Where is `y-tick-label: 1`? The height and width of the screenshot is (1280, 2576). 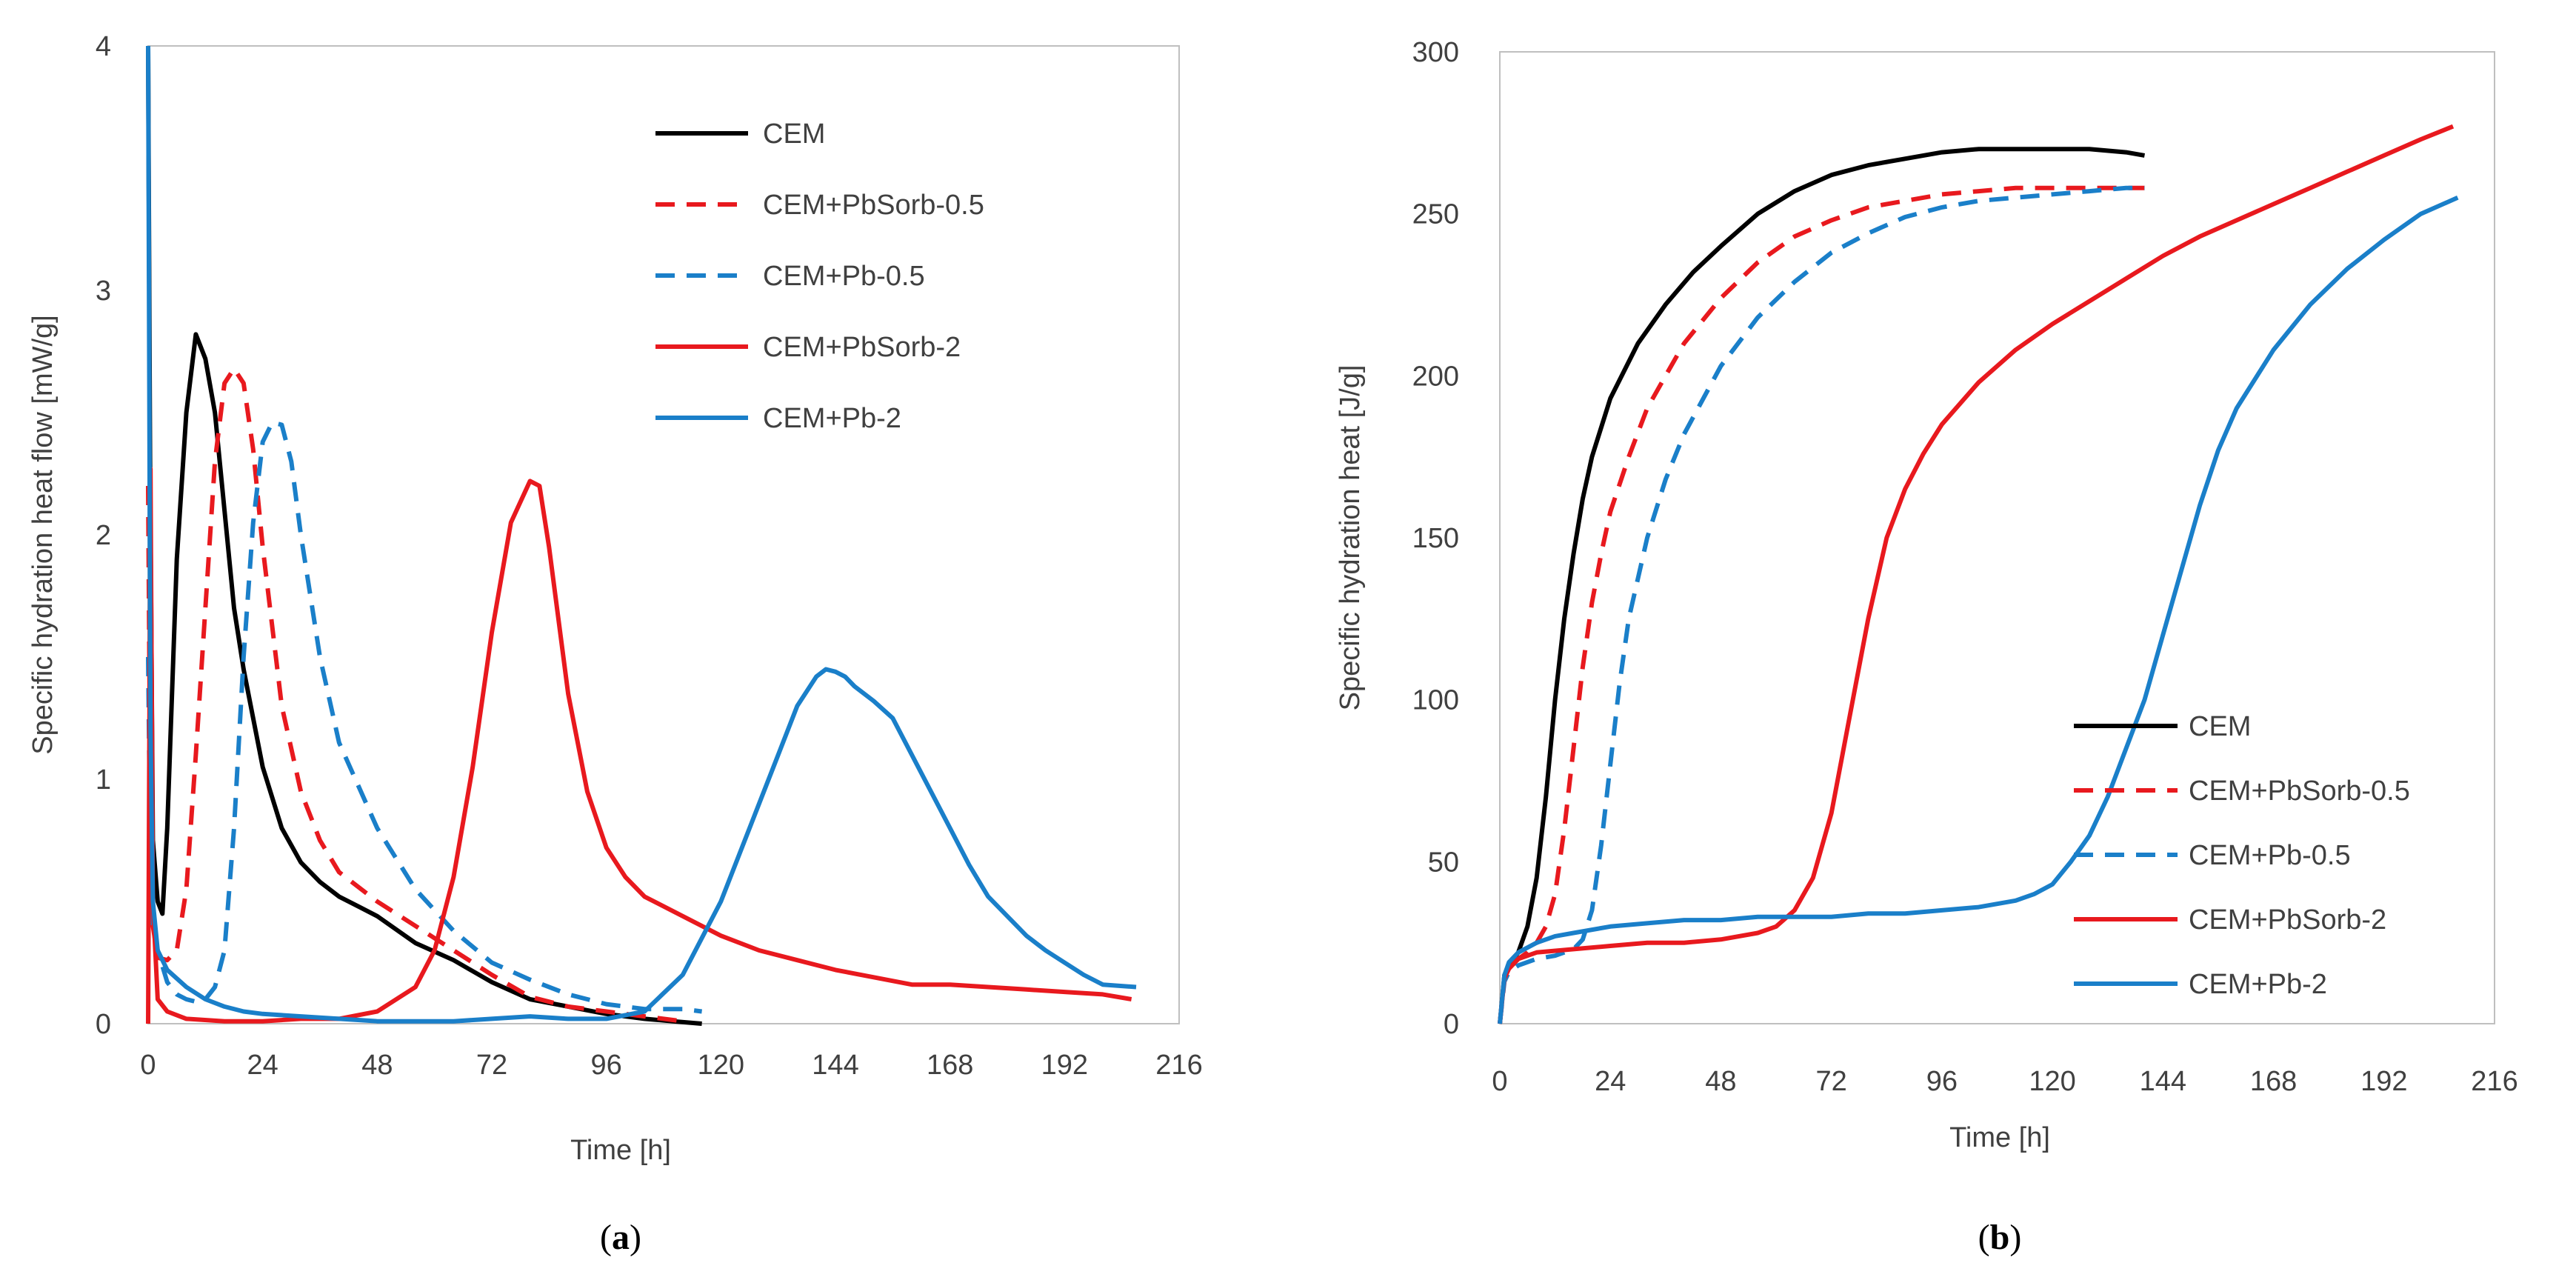 y-tick-label: 1 is located at coordinates (103, 780).